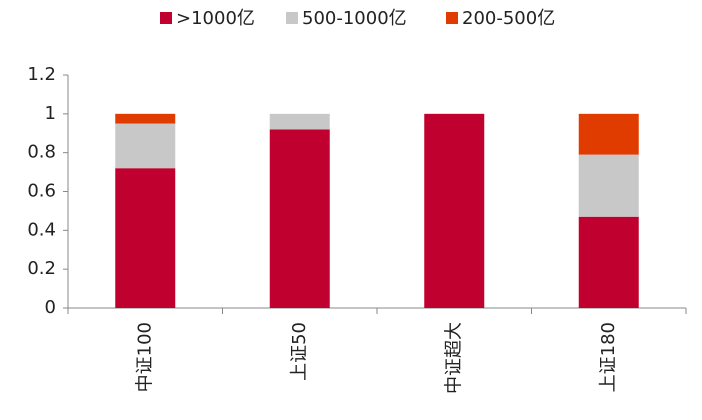 The width and height of the screenshot is (702, 420). What do you see at coordinates (508, 18) in the screenshot?
I see `legend-label: 200-500亿` at bounding box center [508, 18].